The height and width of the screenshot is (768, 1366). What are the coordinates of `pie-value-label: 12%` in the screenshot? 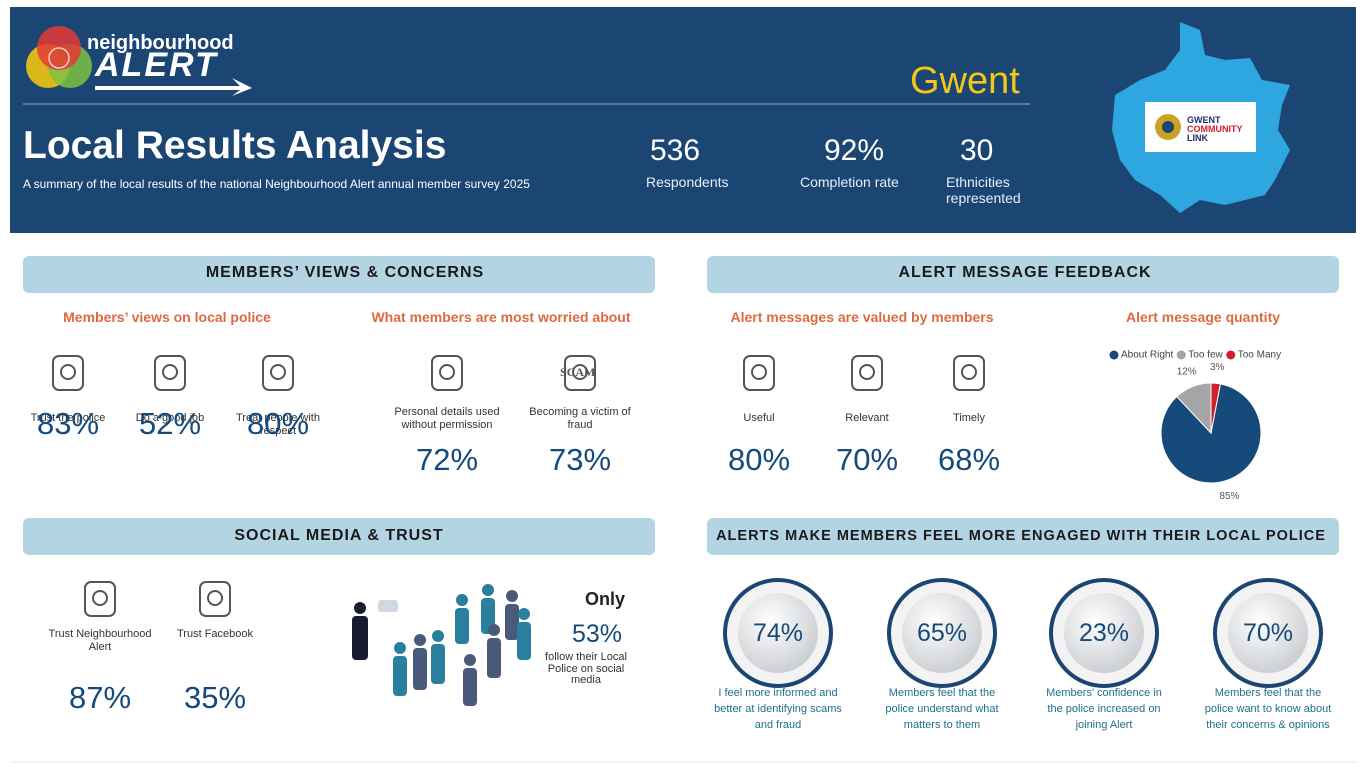 It's located at (1187, 371).